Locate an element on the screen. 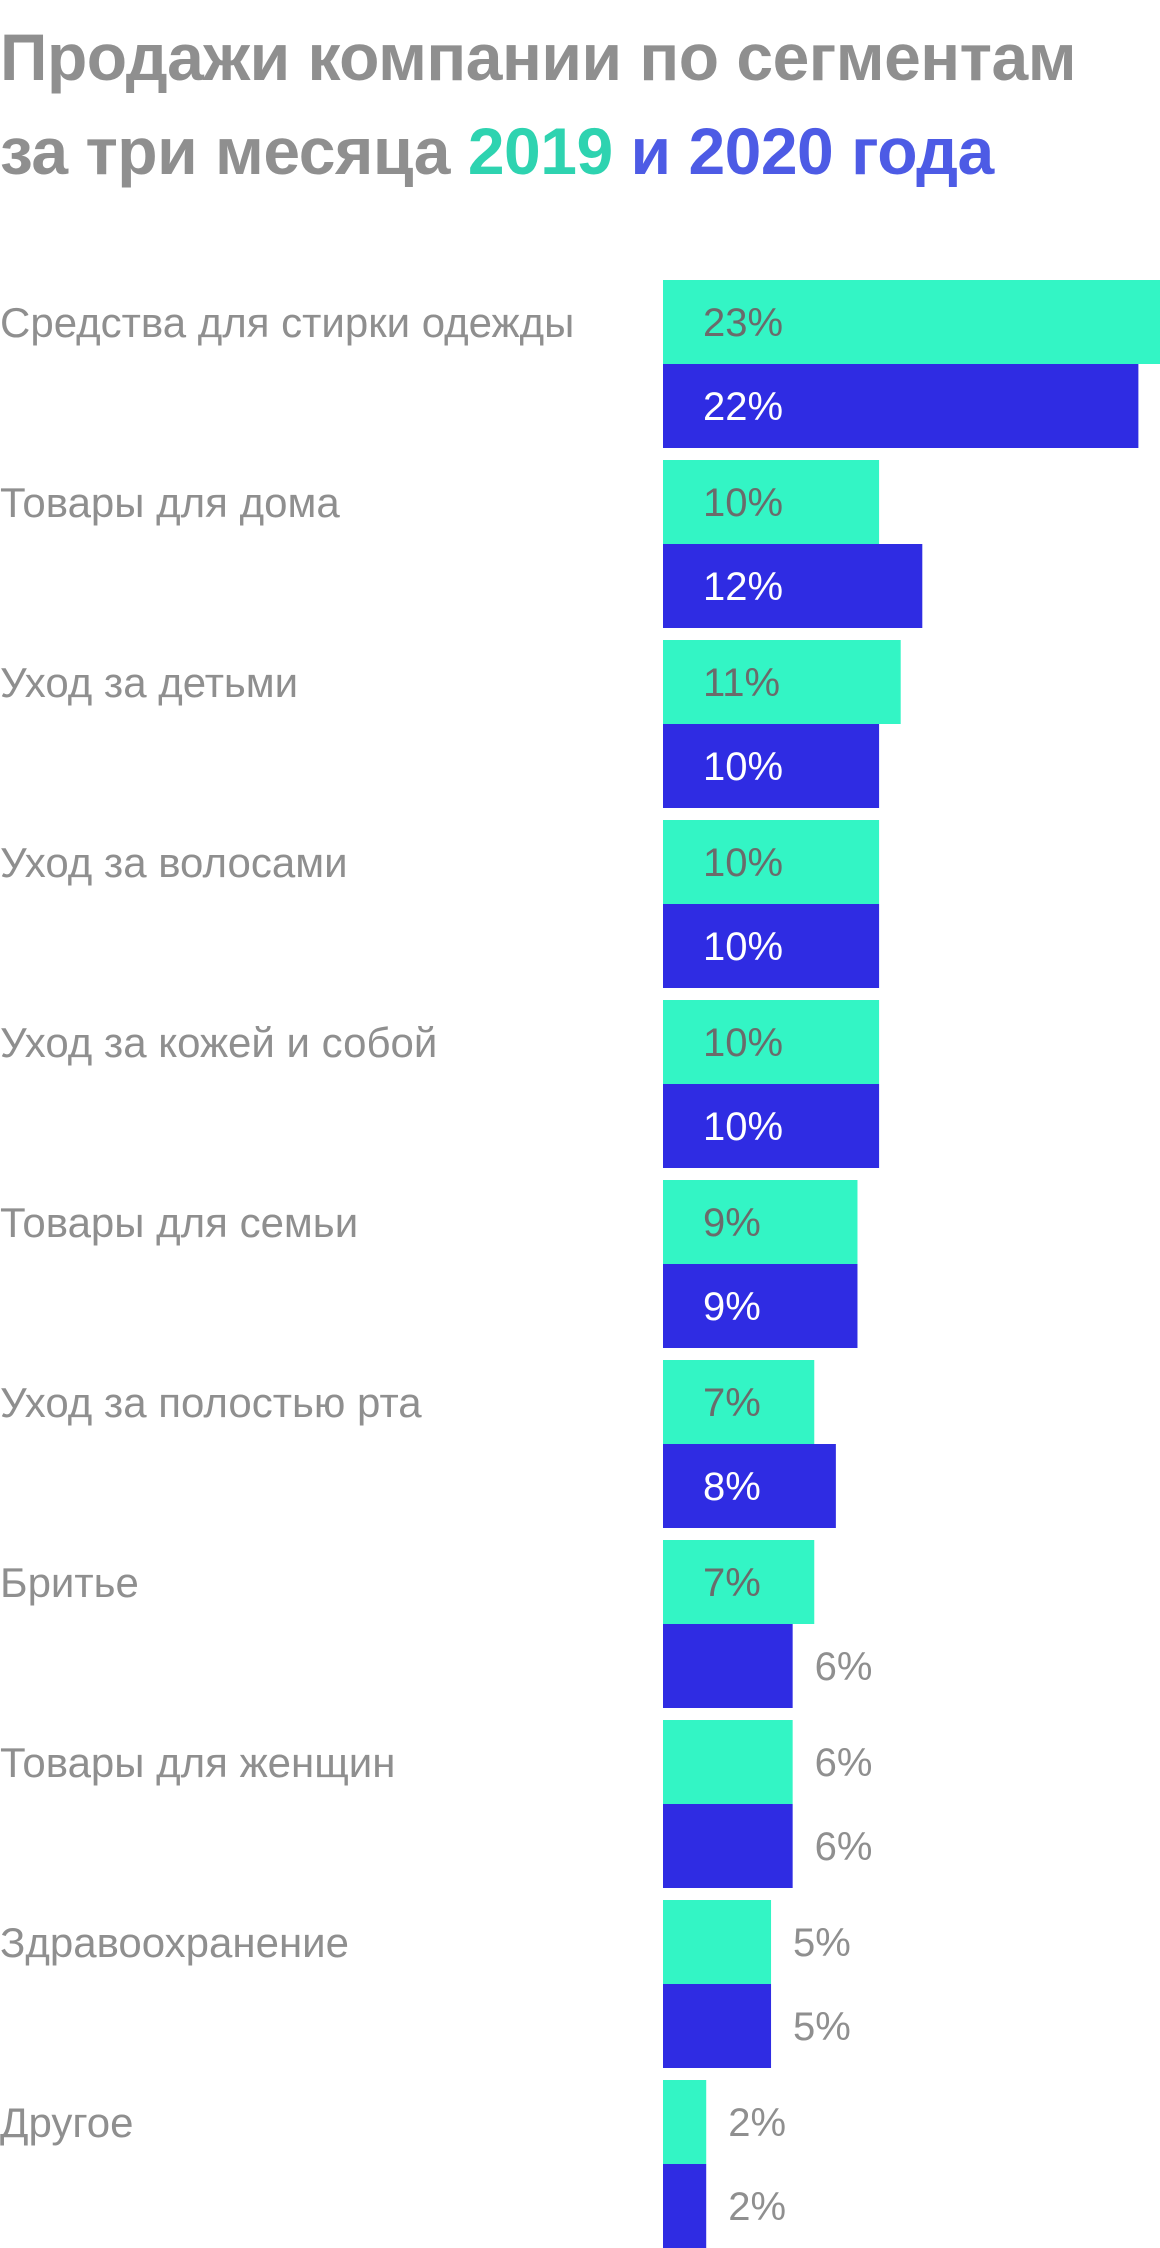 This screenshot has height=2248, width=1160. data-label-2019: 23% is located at coordinates (743, 323).